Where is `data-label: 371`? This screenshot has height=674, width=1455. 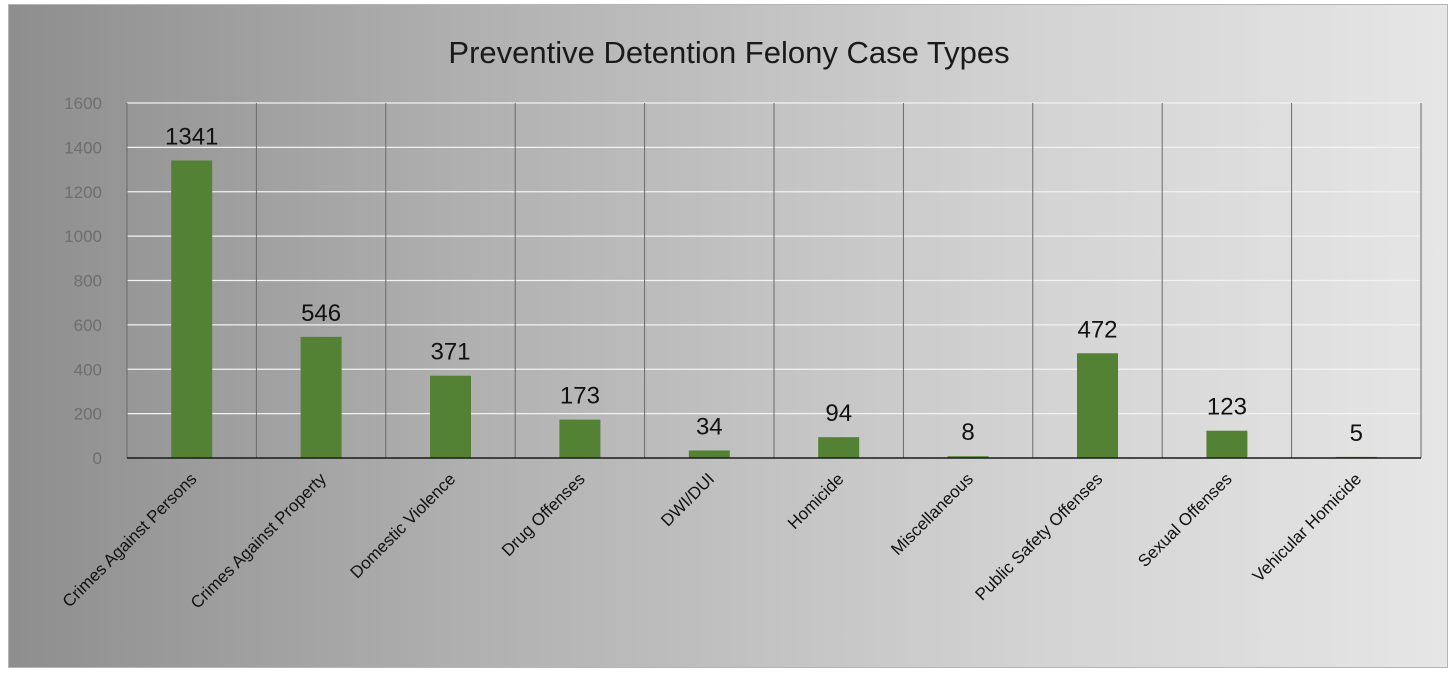
data-label: 371 is located at coordinates (450, 352).